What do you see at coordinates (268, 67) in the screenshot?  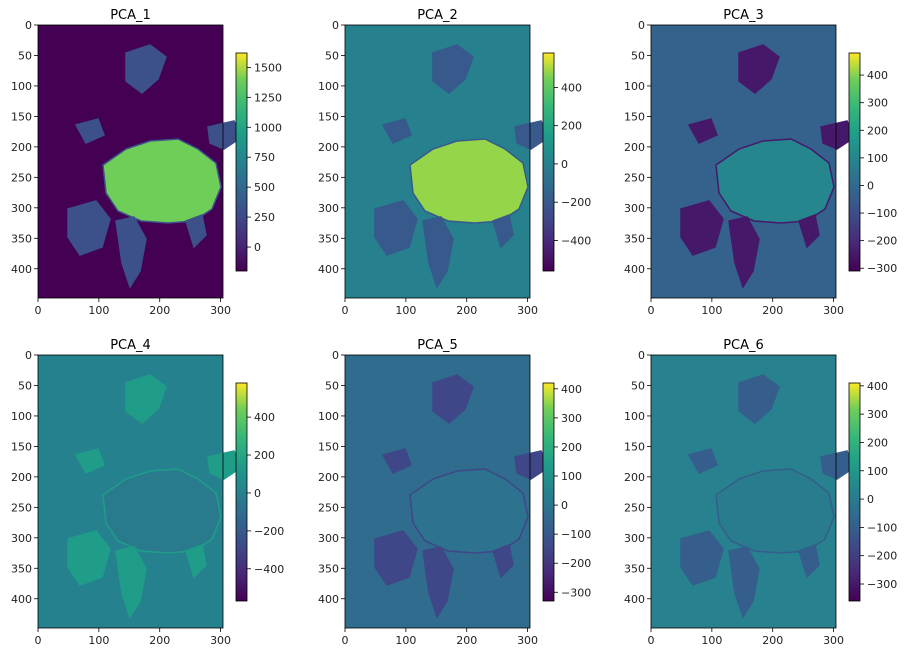 I see `colorbar-tick-label: 1500` at bounding box center [268, 67].